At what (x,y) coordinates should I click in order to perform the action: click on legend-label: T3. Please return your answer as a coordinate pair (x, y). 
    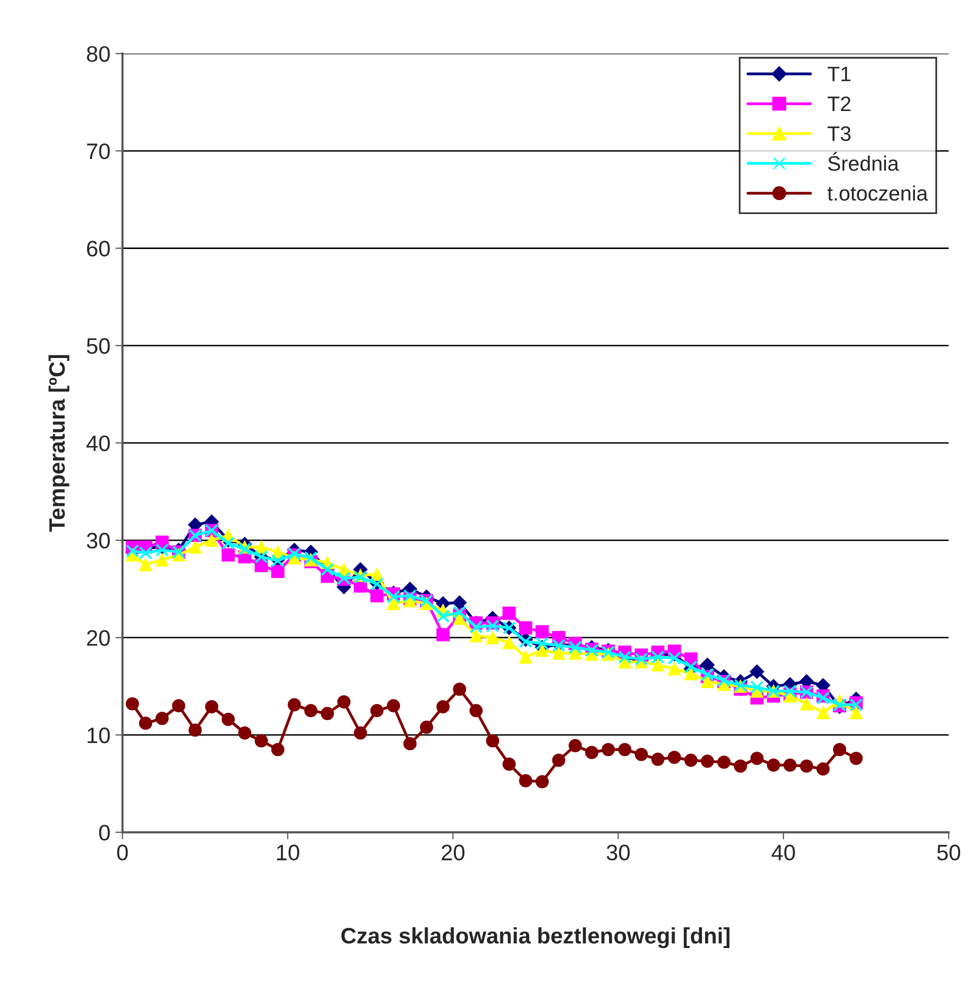
    Looking at the image, I should click on (839, 134).